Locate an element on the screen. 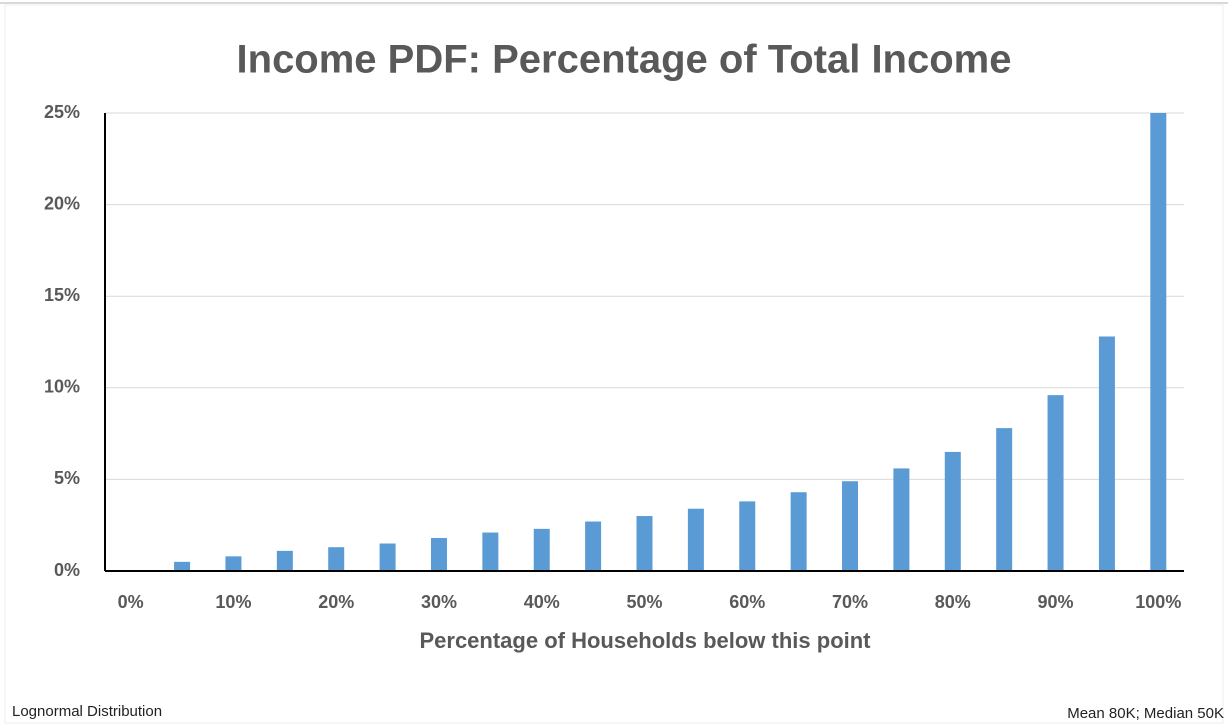 The height and width of the screenshot is (725, 1228). chart-title: Income PDF: Percentage of Total Income is located at coordinates (624, 60).